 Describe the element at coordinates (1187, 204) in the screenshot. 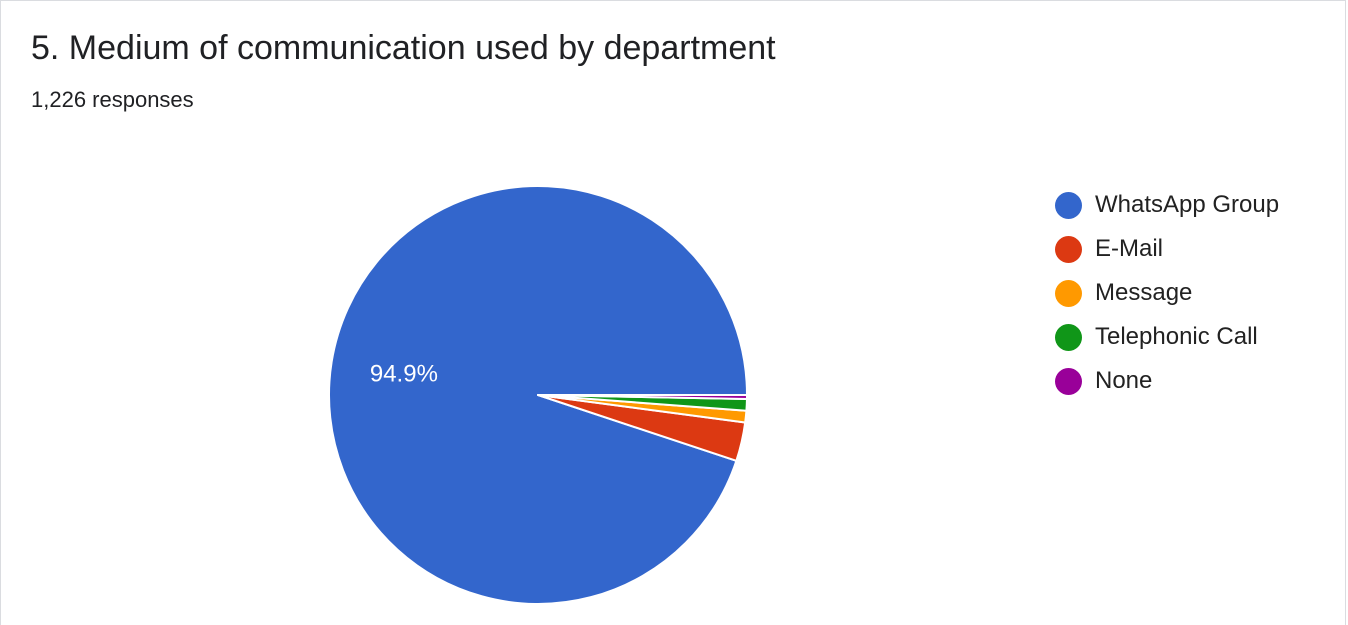

I see `legend-label: WhatsApp Group` at that location.